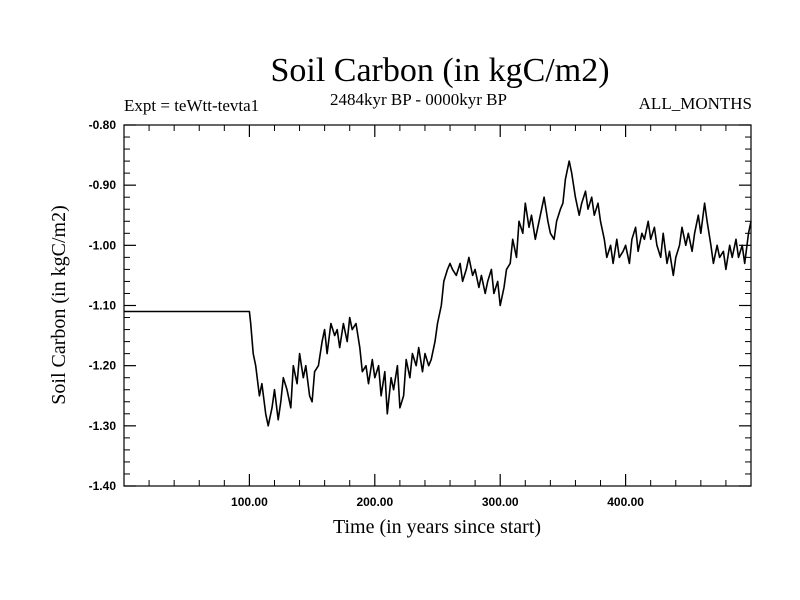  Describe the element at coordinates (192, 105) in the screenshot. I see `experiment-label: Expt = teWtt-tevta1` at that location.